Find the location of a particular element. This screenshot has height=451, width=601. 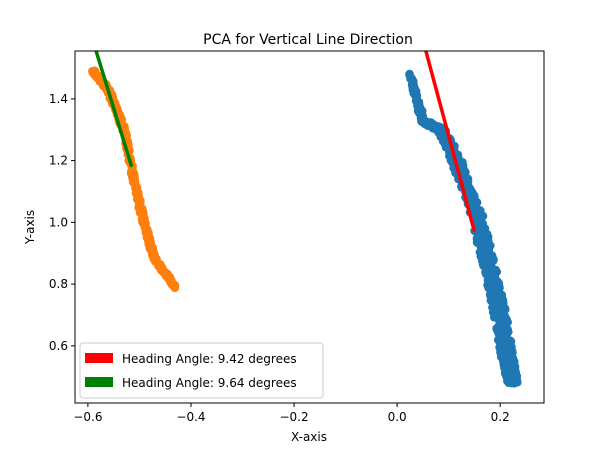

legend-label-green: Heading Angle: 9.64 degrees is located at coordinates (209, 383).